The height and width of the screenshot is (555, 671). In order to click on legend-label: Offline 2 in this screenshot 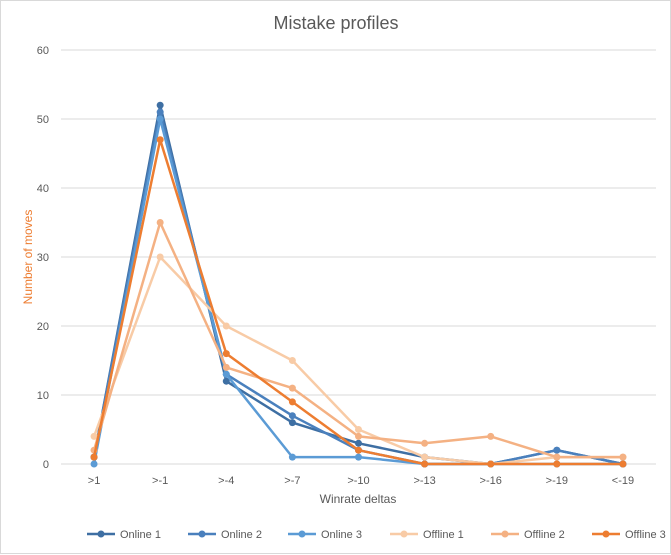, I will do `click(544, 535)`.